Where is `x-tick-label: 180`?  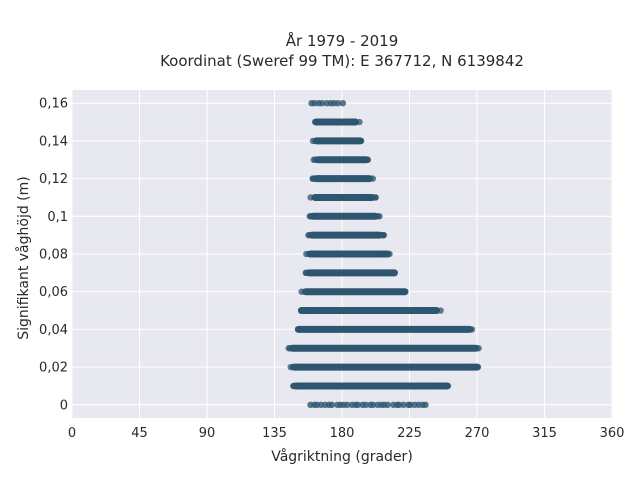 x-tick-label: 180 is located at coordinates (342, 433).